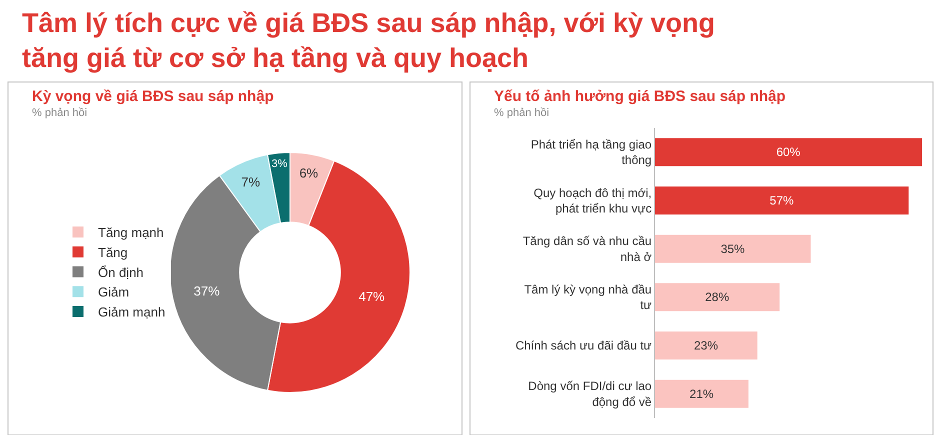 The height and width of the screenshot is (435, 940). I want to click on y-tick-label: Chính sách ưu đãi đầu tư, so click(583, 345).